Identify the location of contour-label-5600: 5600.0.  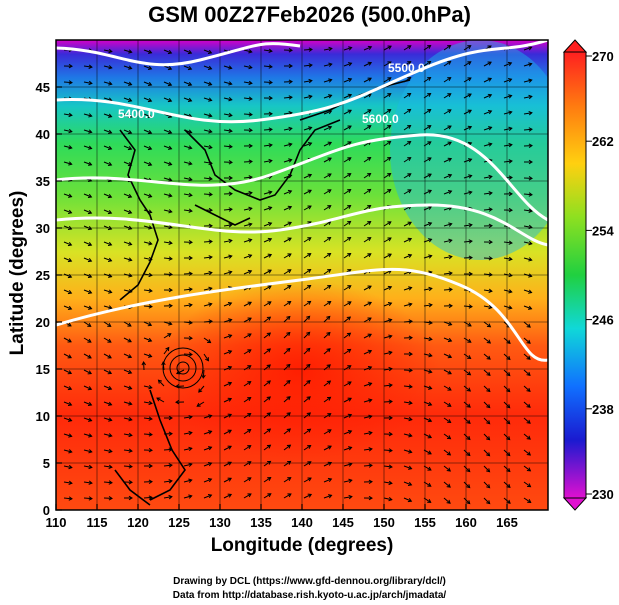
(380, 119).